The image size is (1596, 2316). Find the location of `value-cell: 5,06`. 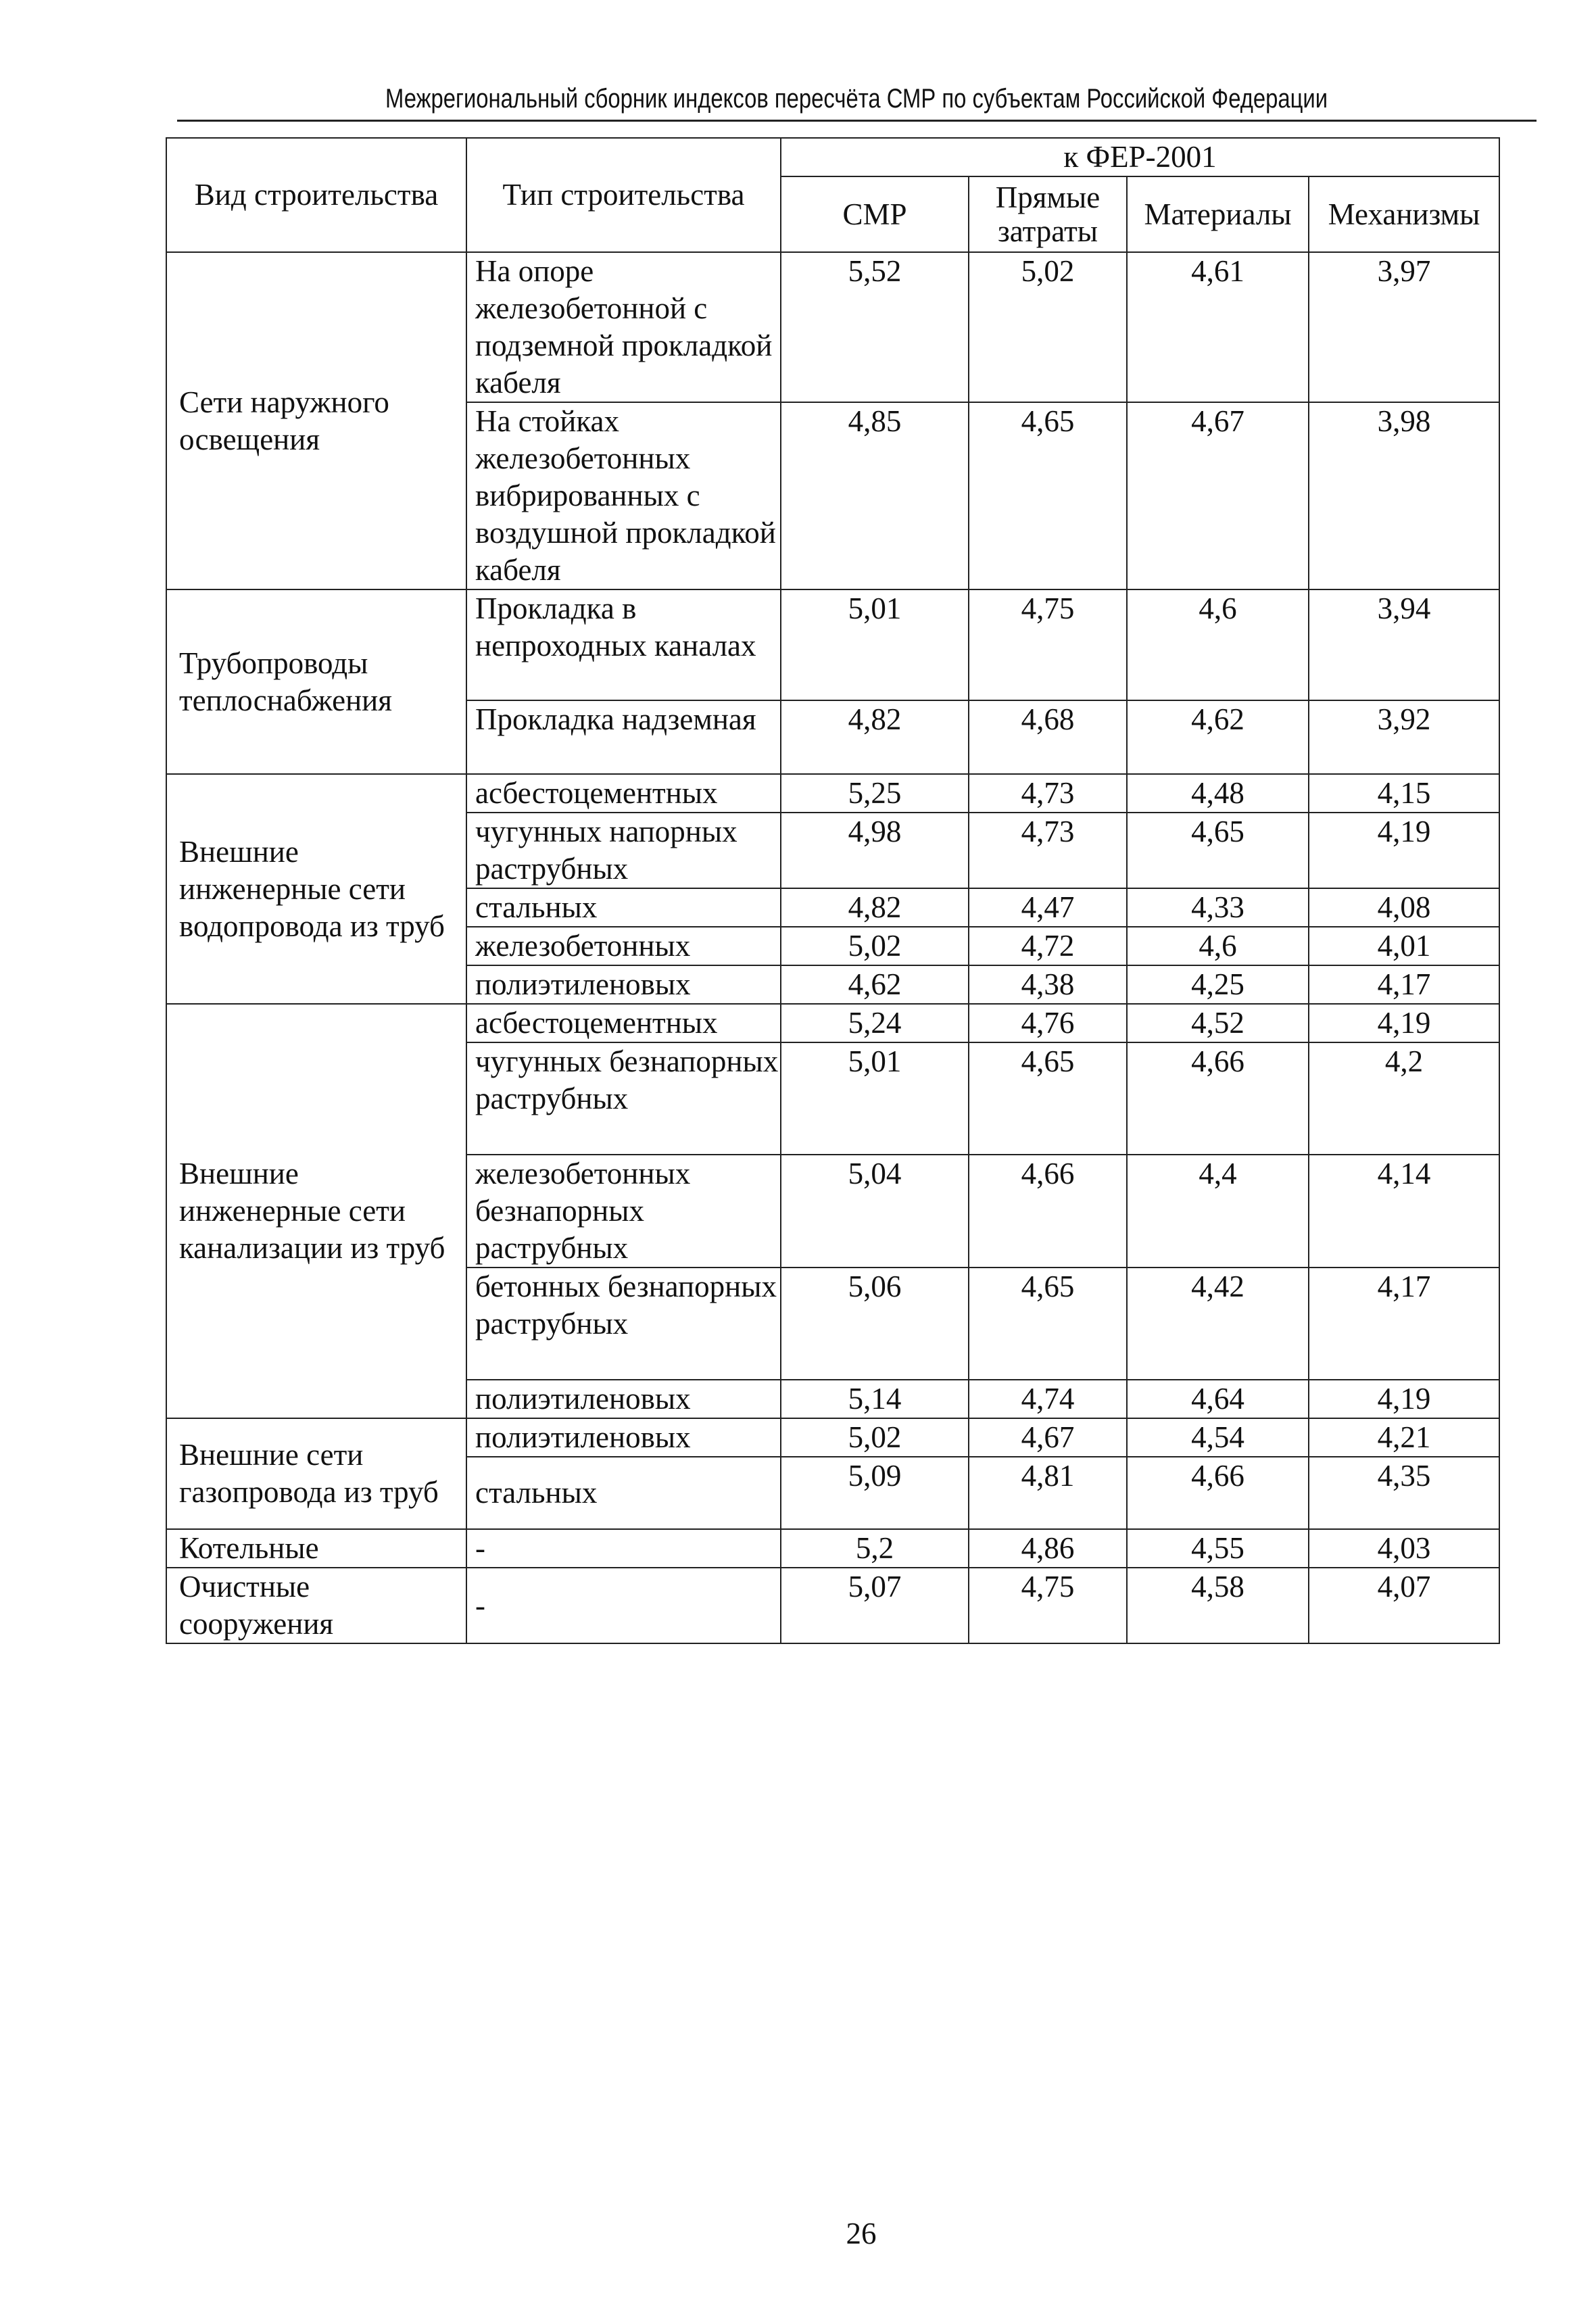

value-cell: 5,06 is located at coordinates (875, 1323).